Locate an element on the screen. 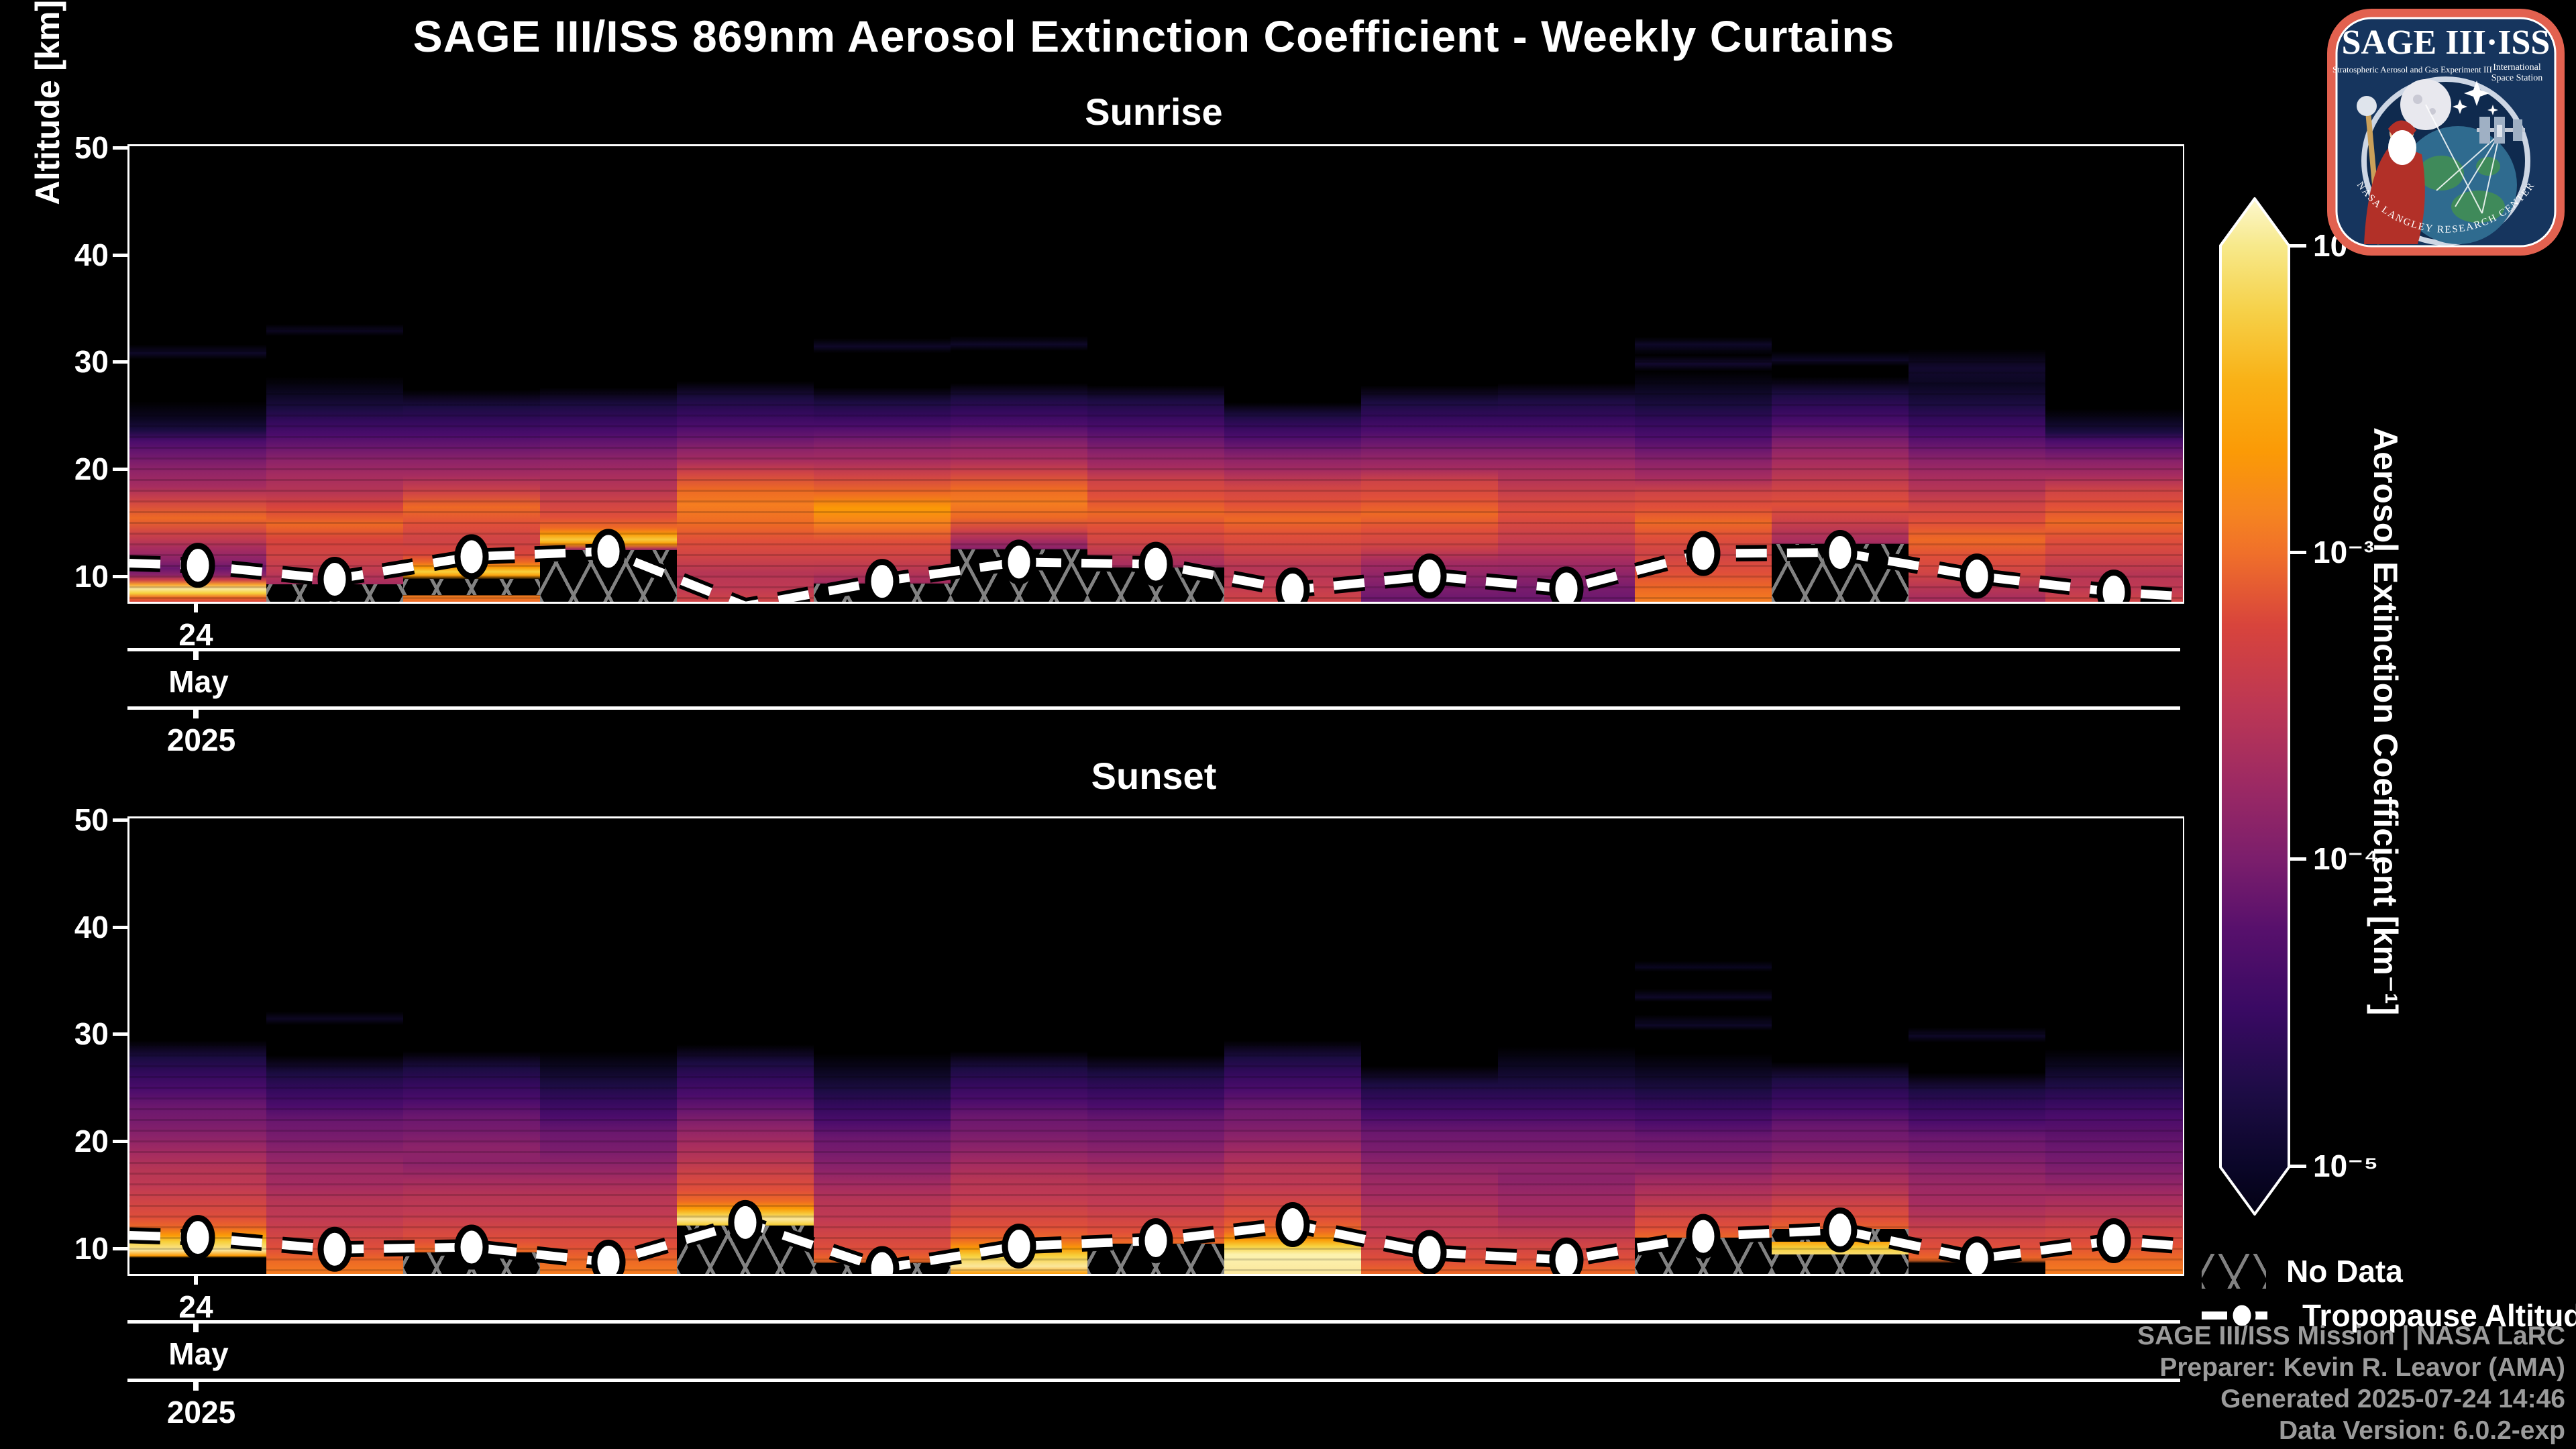 This screenshot has width=2576, height=1449. no-data-region is located at coordinates (1840, 1264).